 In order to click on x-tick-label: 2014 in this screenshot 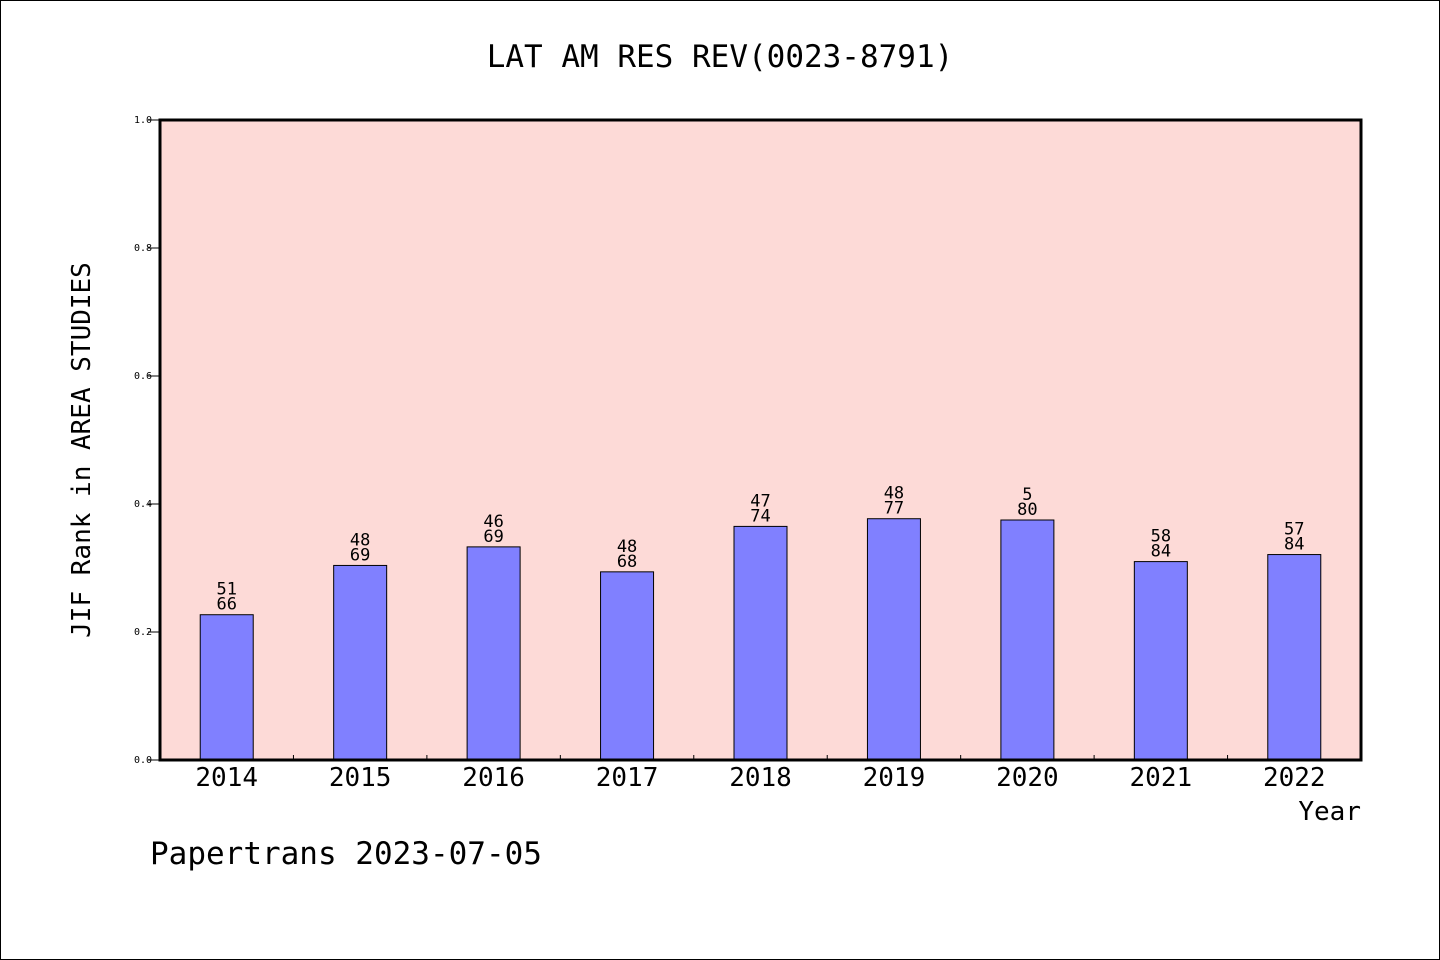, I will do `click(226, 778)`.